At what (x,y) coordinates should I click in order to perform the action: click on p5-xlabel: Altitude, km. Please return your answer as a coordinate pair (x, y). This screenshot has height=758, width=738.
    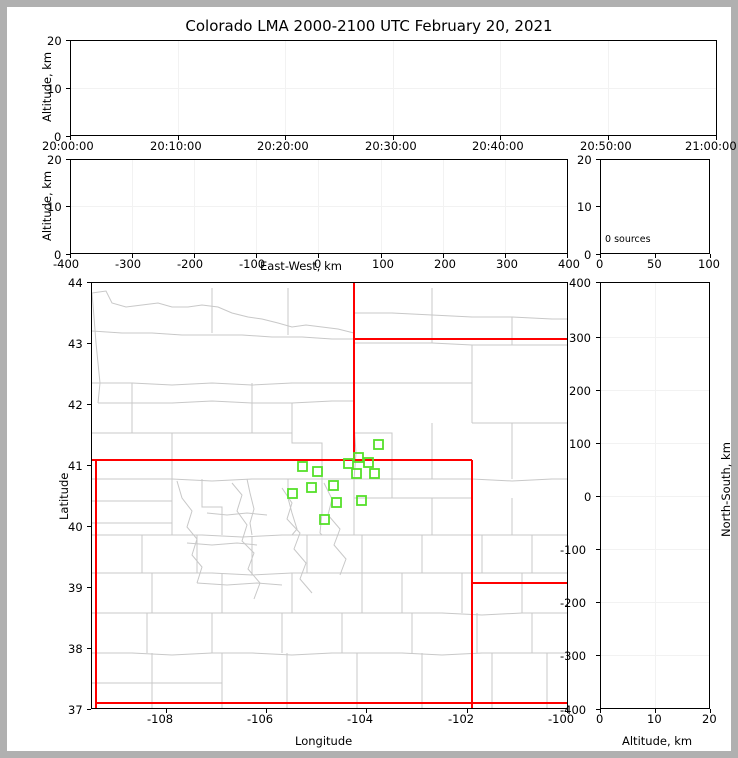
    Looking at the image, I should click on (657, 741).